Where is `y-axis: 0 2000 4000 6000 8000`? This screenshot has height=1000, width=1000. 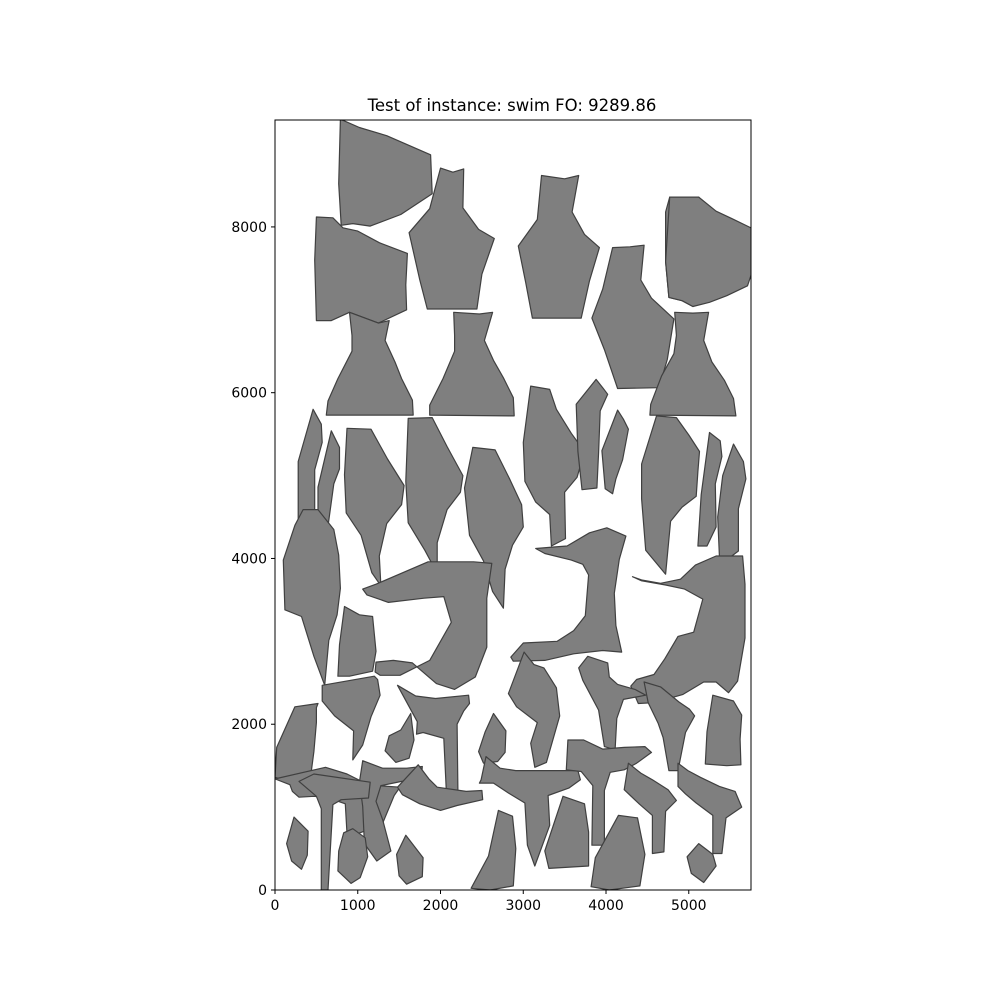 y-axis: 0 2000 4000 6000 8000 is located at coordinates (253, 559).